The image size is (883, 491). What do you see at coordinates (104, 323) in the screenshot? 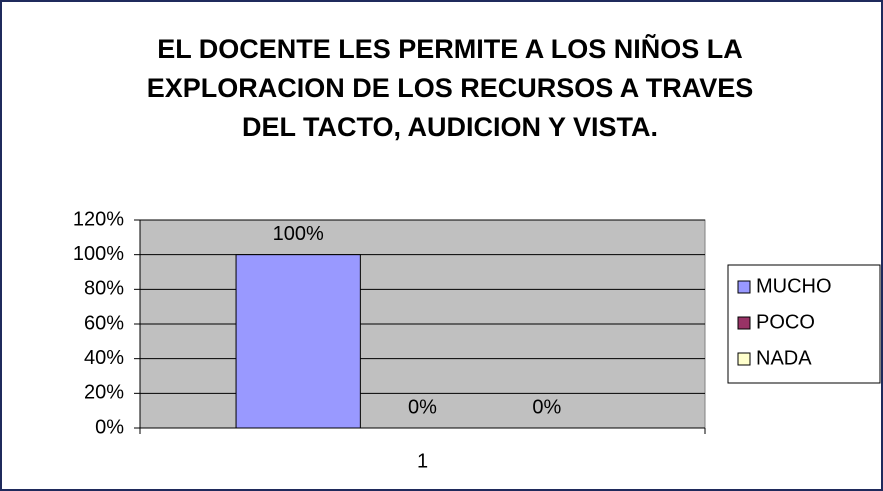
I see `y-tick-label: 60%` at bounding box center [104, 323].